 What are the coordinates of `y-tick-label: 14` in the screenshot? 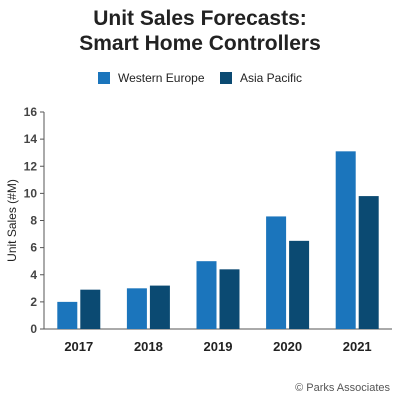 It's located at (31, 139).